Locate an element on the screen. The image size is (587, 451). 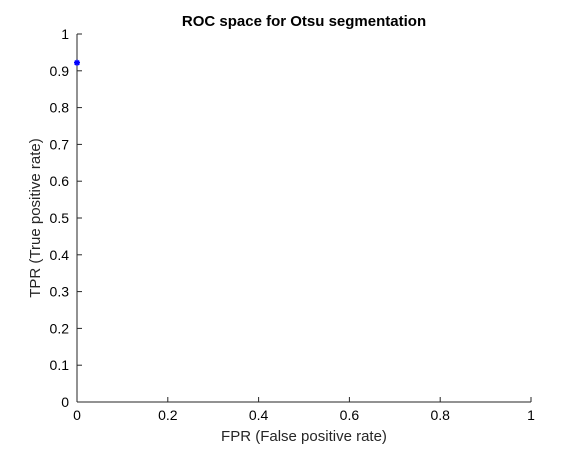
data-points is located at coordinates (77, 62).